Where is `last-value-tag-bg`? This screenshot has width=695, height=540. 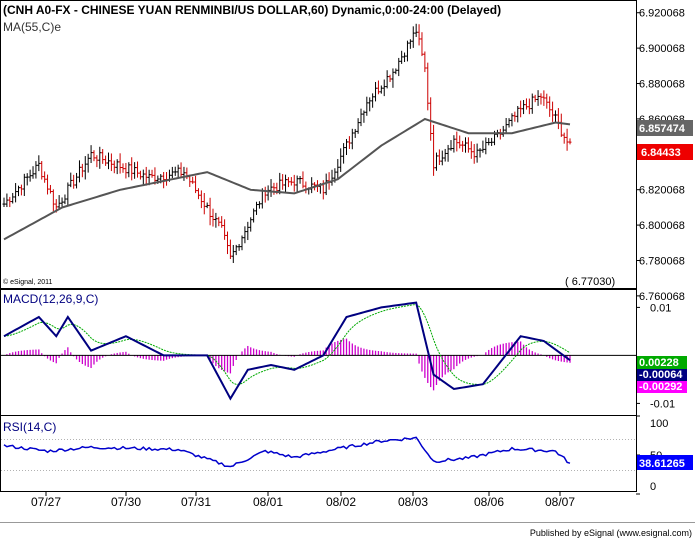
last-value-tag-bg is located at coordinates (665, 152).